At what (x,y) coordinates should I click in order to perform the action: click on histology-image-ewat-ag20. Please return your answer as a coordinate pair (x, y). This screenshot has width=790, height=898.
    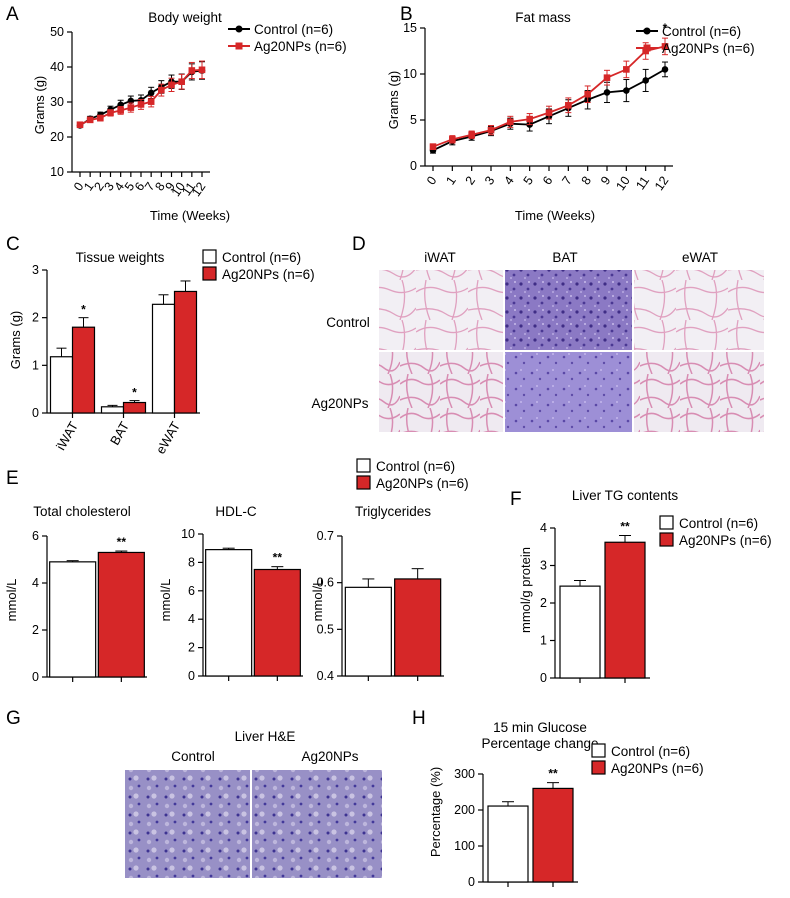
    Looking at the image, I should click on (699, 392).